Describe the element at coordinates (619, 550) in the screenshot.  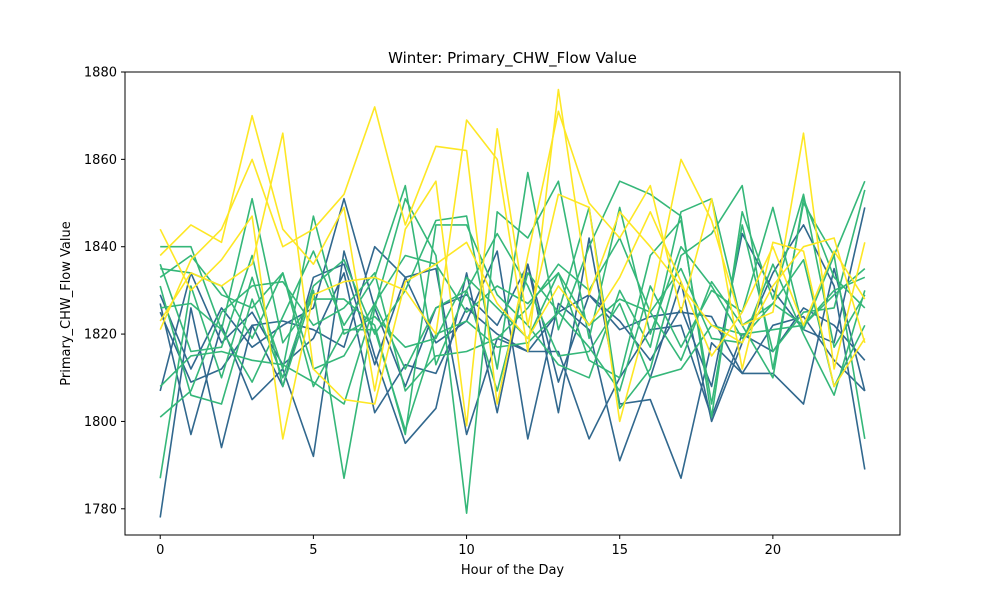
I see `x-tick-label: 15` at that location.